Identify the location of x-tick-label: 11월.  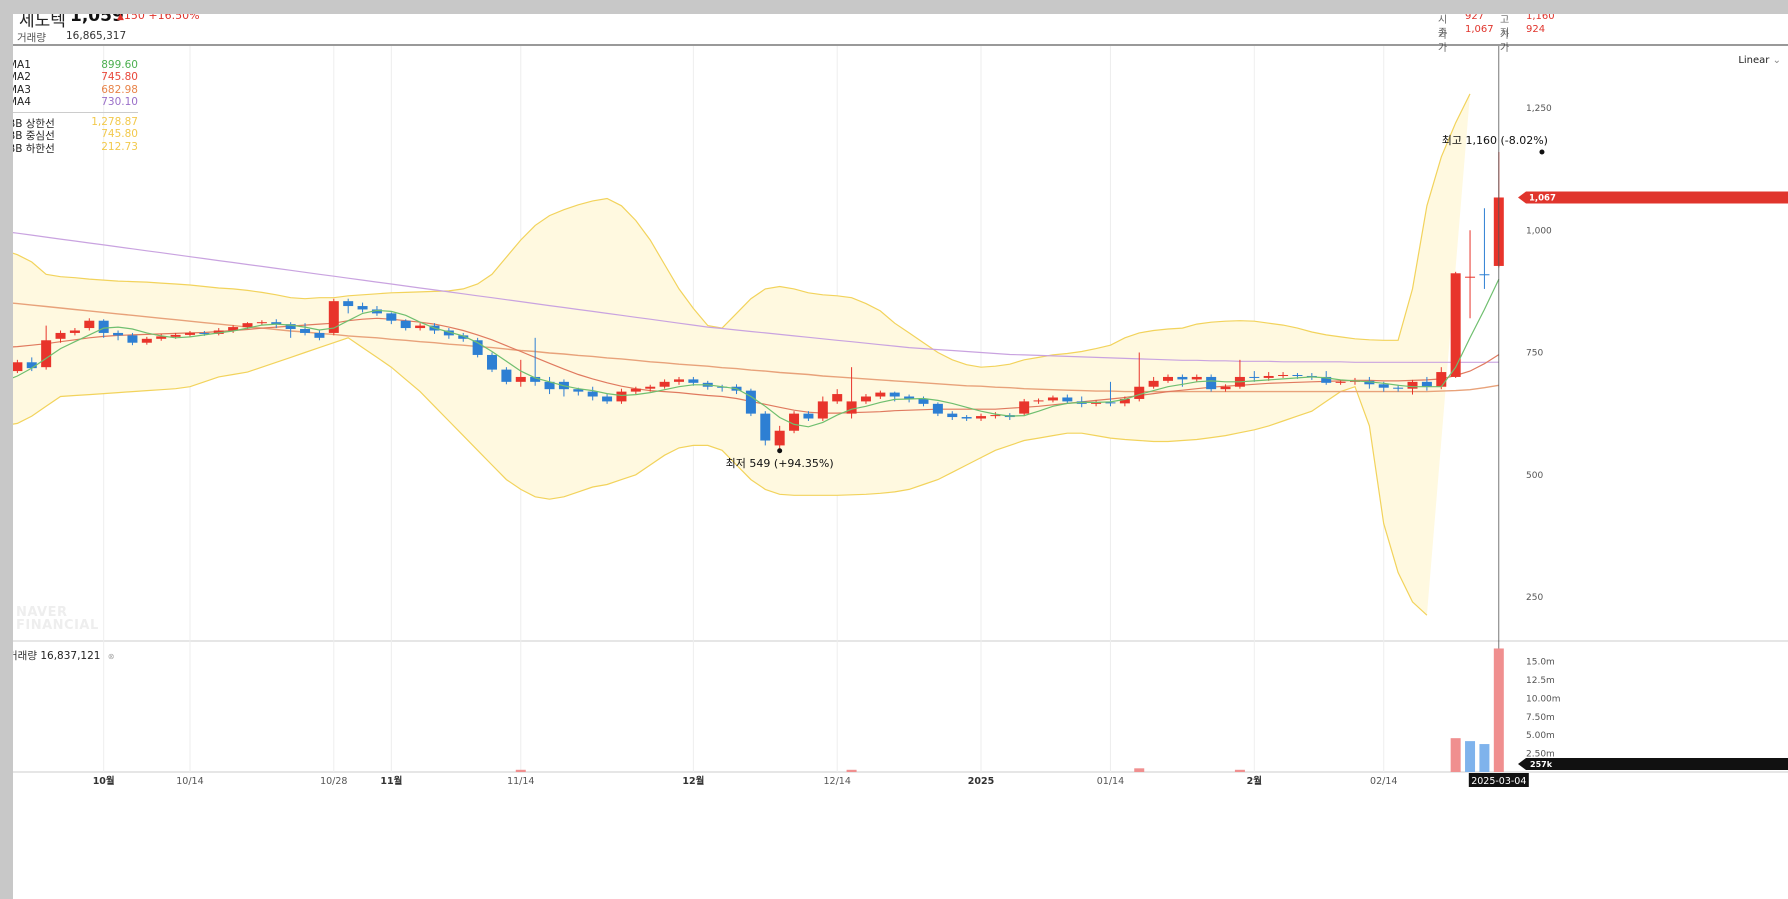
(391, 781).